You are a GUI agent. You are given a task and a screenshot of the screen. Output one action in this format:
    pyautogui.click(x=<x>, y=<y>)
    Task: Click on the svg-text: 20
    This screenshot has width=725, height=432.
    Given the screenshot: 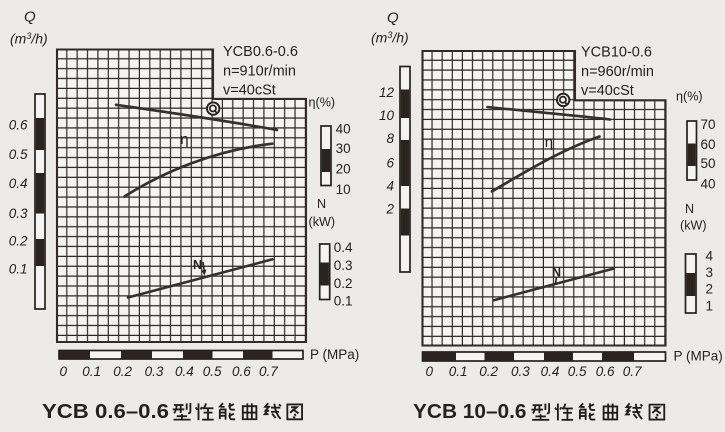 What is the action you would take?
    pyautogui.click(x=343, y=169)
    